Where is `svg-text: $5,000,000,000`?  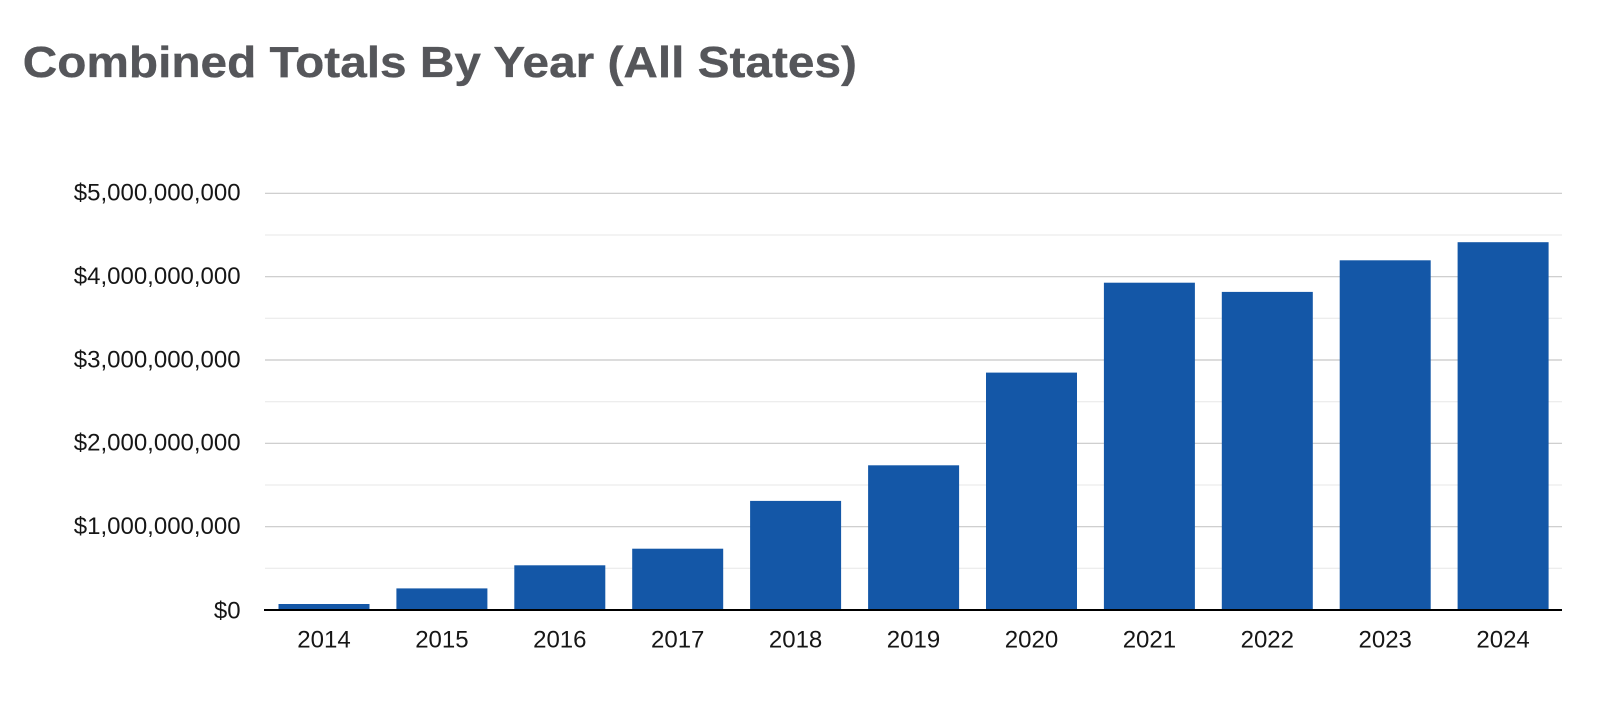
svg-text: $5,000,000,000 is located at coordinates (157, 193).